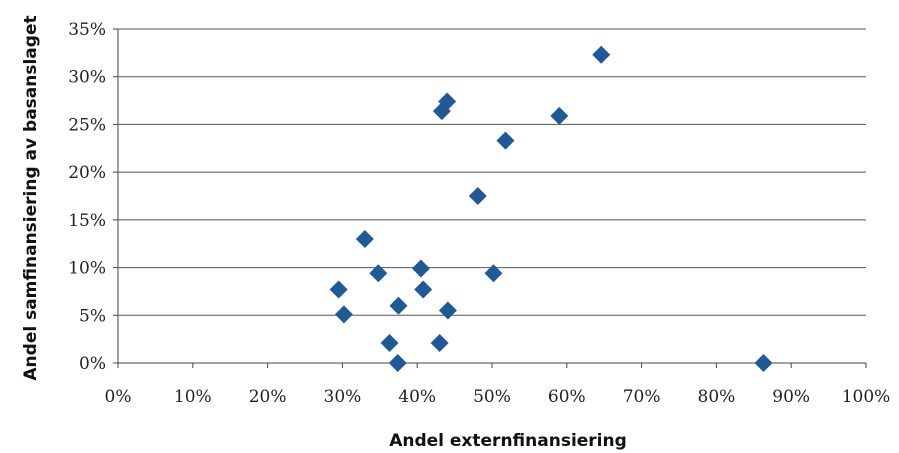 Image resolution: width=899 pixels, height=453 pixels. What do you see at coordinates (87, 125) in the screenshot?
I see `y-tick-label: 25%` at bounding box center [87, 125].